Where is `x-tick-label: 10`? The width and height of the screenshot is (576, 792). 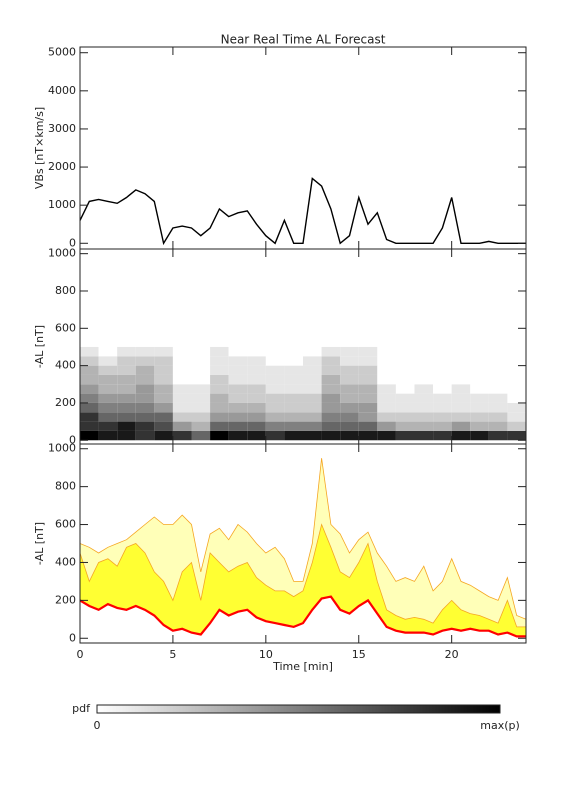 x-tick-label: 10 is located at coordinates (266, 654).